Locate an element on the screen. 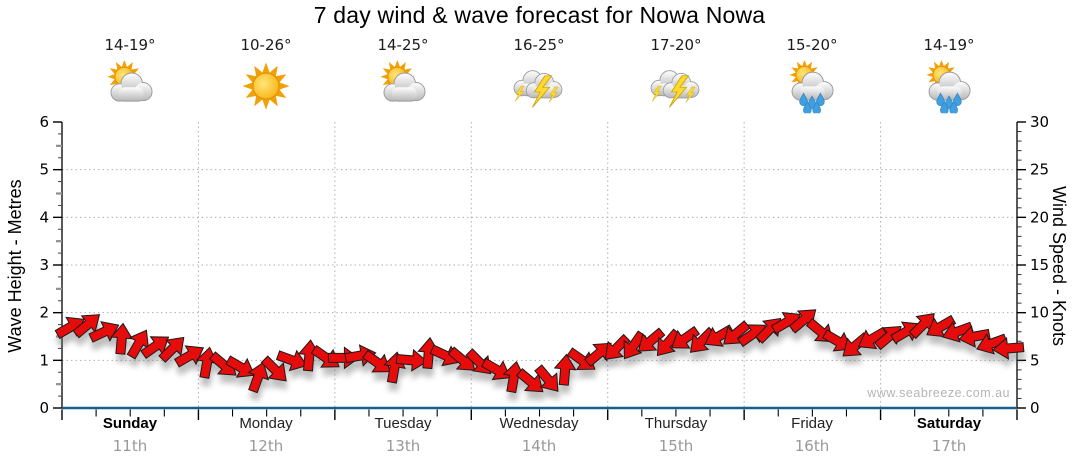 This screenshot has height=475, width=1080. day-date: 14th is located at coordinates (539, 446).